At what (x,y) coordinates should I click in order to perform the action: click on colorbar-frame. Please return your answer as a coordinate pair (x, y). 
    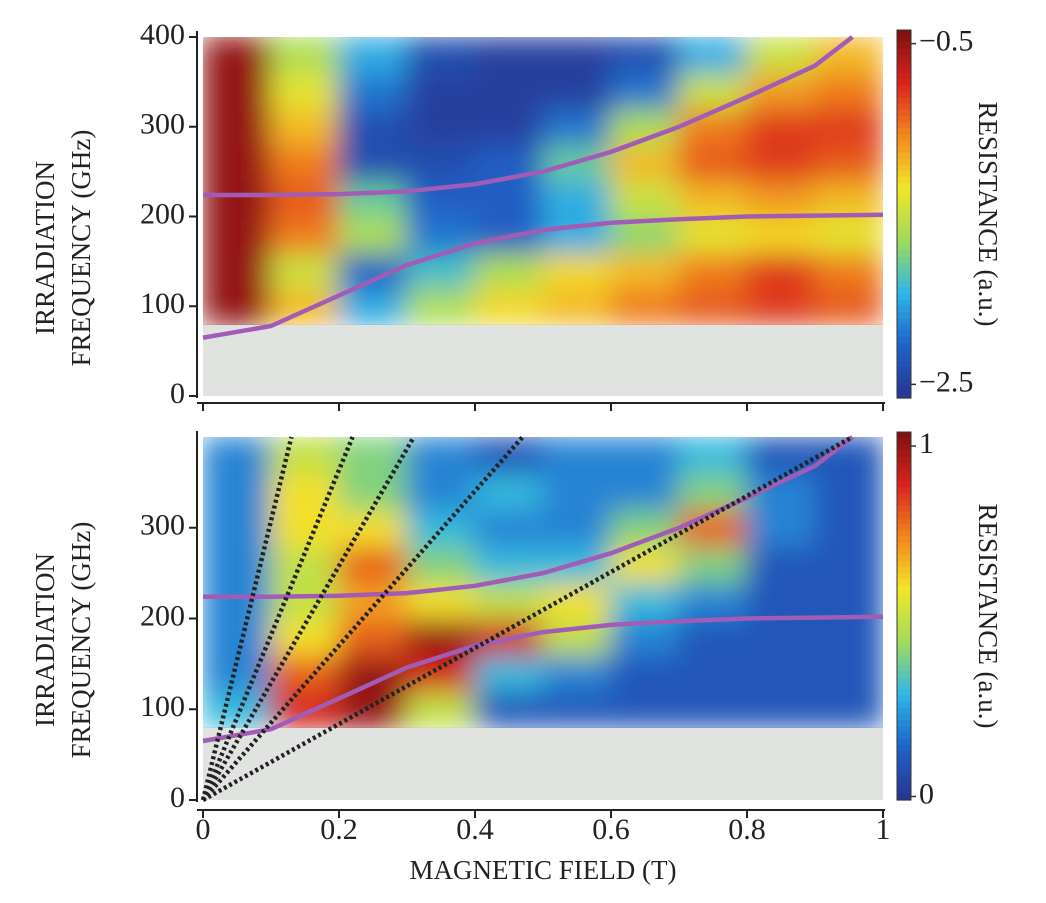
    Looking at the image, I should click on (904, 214).